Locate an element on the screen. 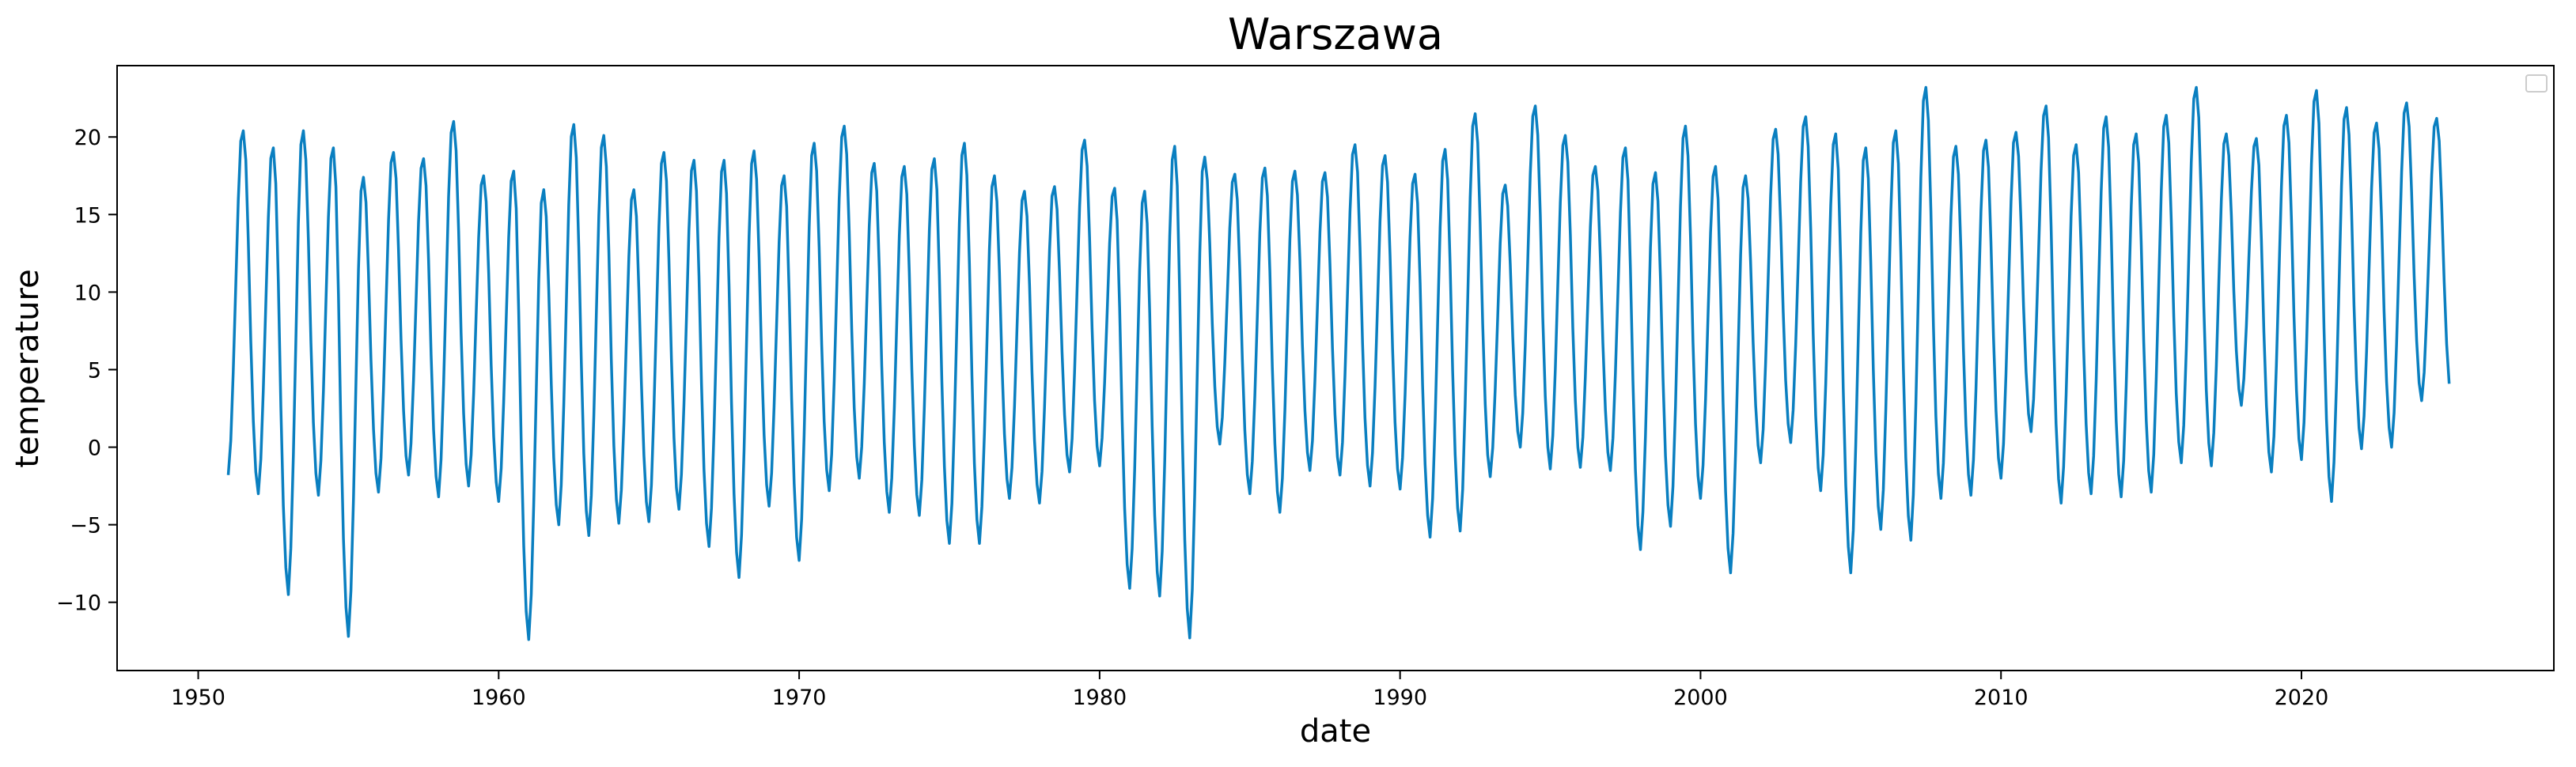 This screenshot has width=2576, height=767. x-axis-label: date is located at coordinates (1335, 731).